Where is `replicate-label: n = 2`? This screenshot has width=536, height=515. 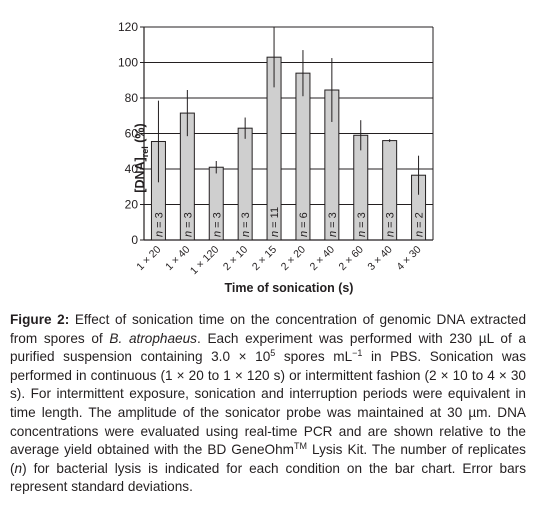
replicate-label: n = 2 is located at coordinates (420, 224).